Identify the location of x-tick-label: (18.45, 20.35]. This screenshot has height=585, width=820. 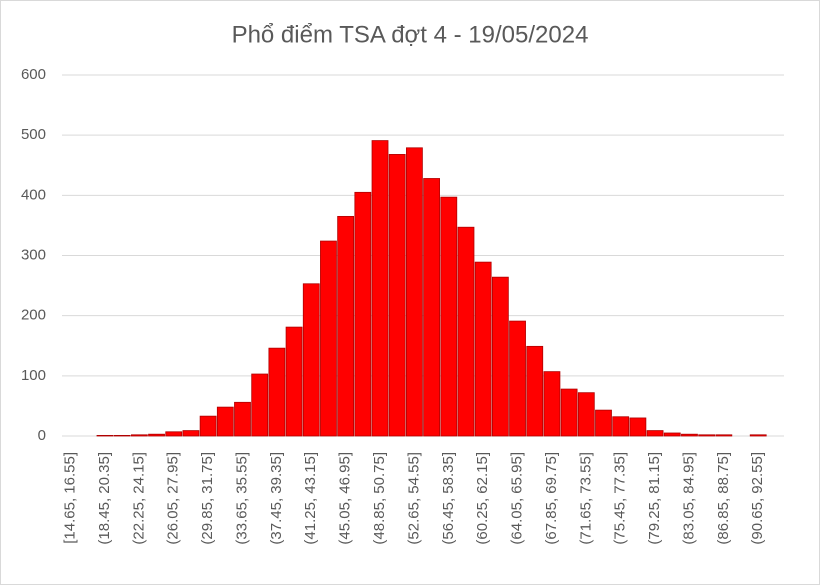
(104, 498).